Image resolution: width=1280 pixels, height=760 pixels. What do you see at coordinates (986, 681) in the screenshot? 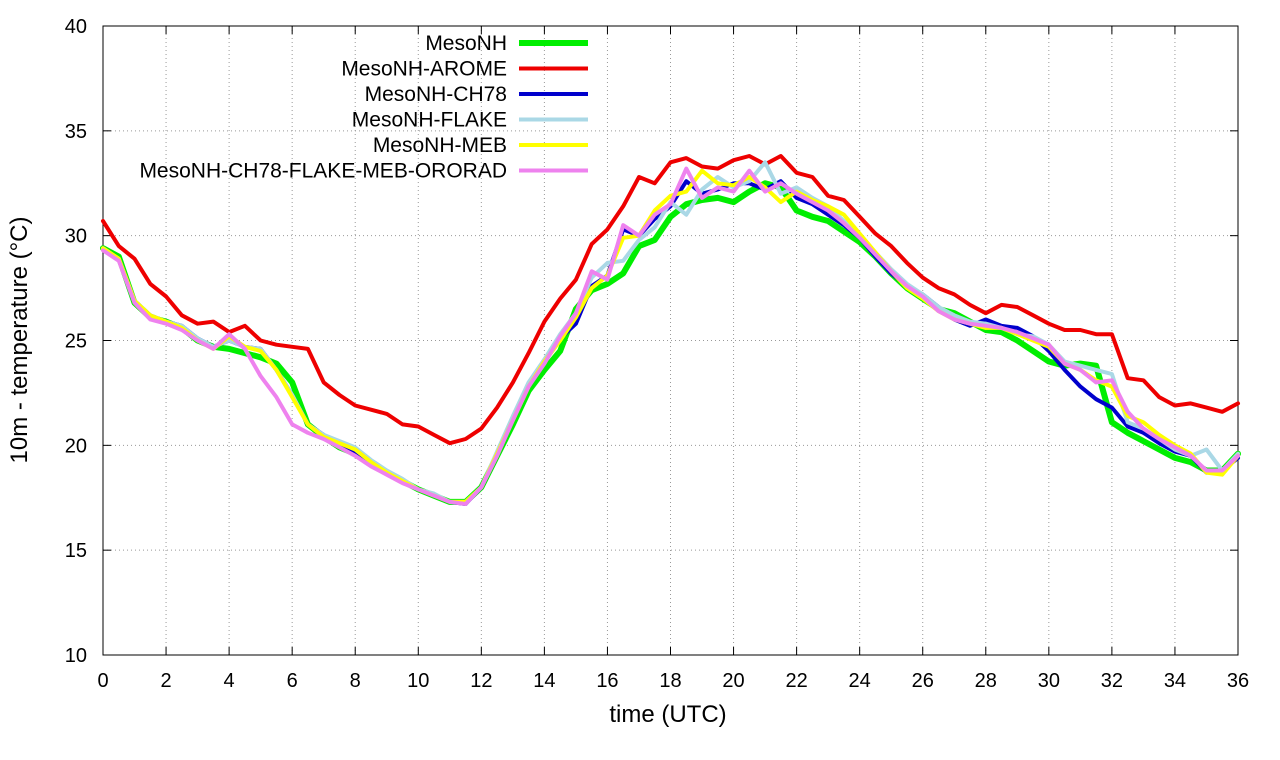
I see `x-tick-label: 28` at bounding box center [986, 681].